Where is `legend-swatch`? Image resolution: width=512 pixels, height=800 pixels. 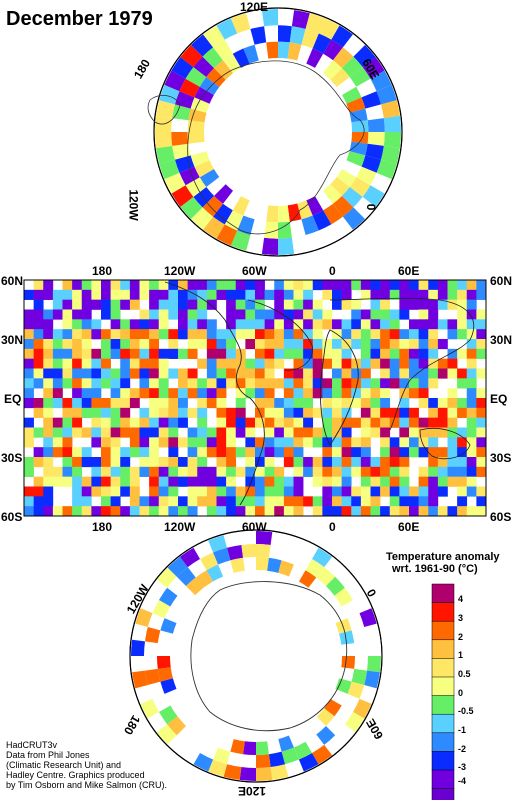 legend-swatch is located at coordinates (443, 705).